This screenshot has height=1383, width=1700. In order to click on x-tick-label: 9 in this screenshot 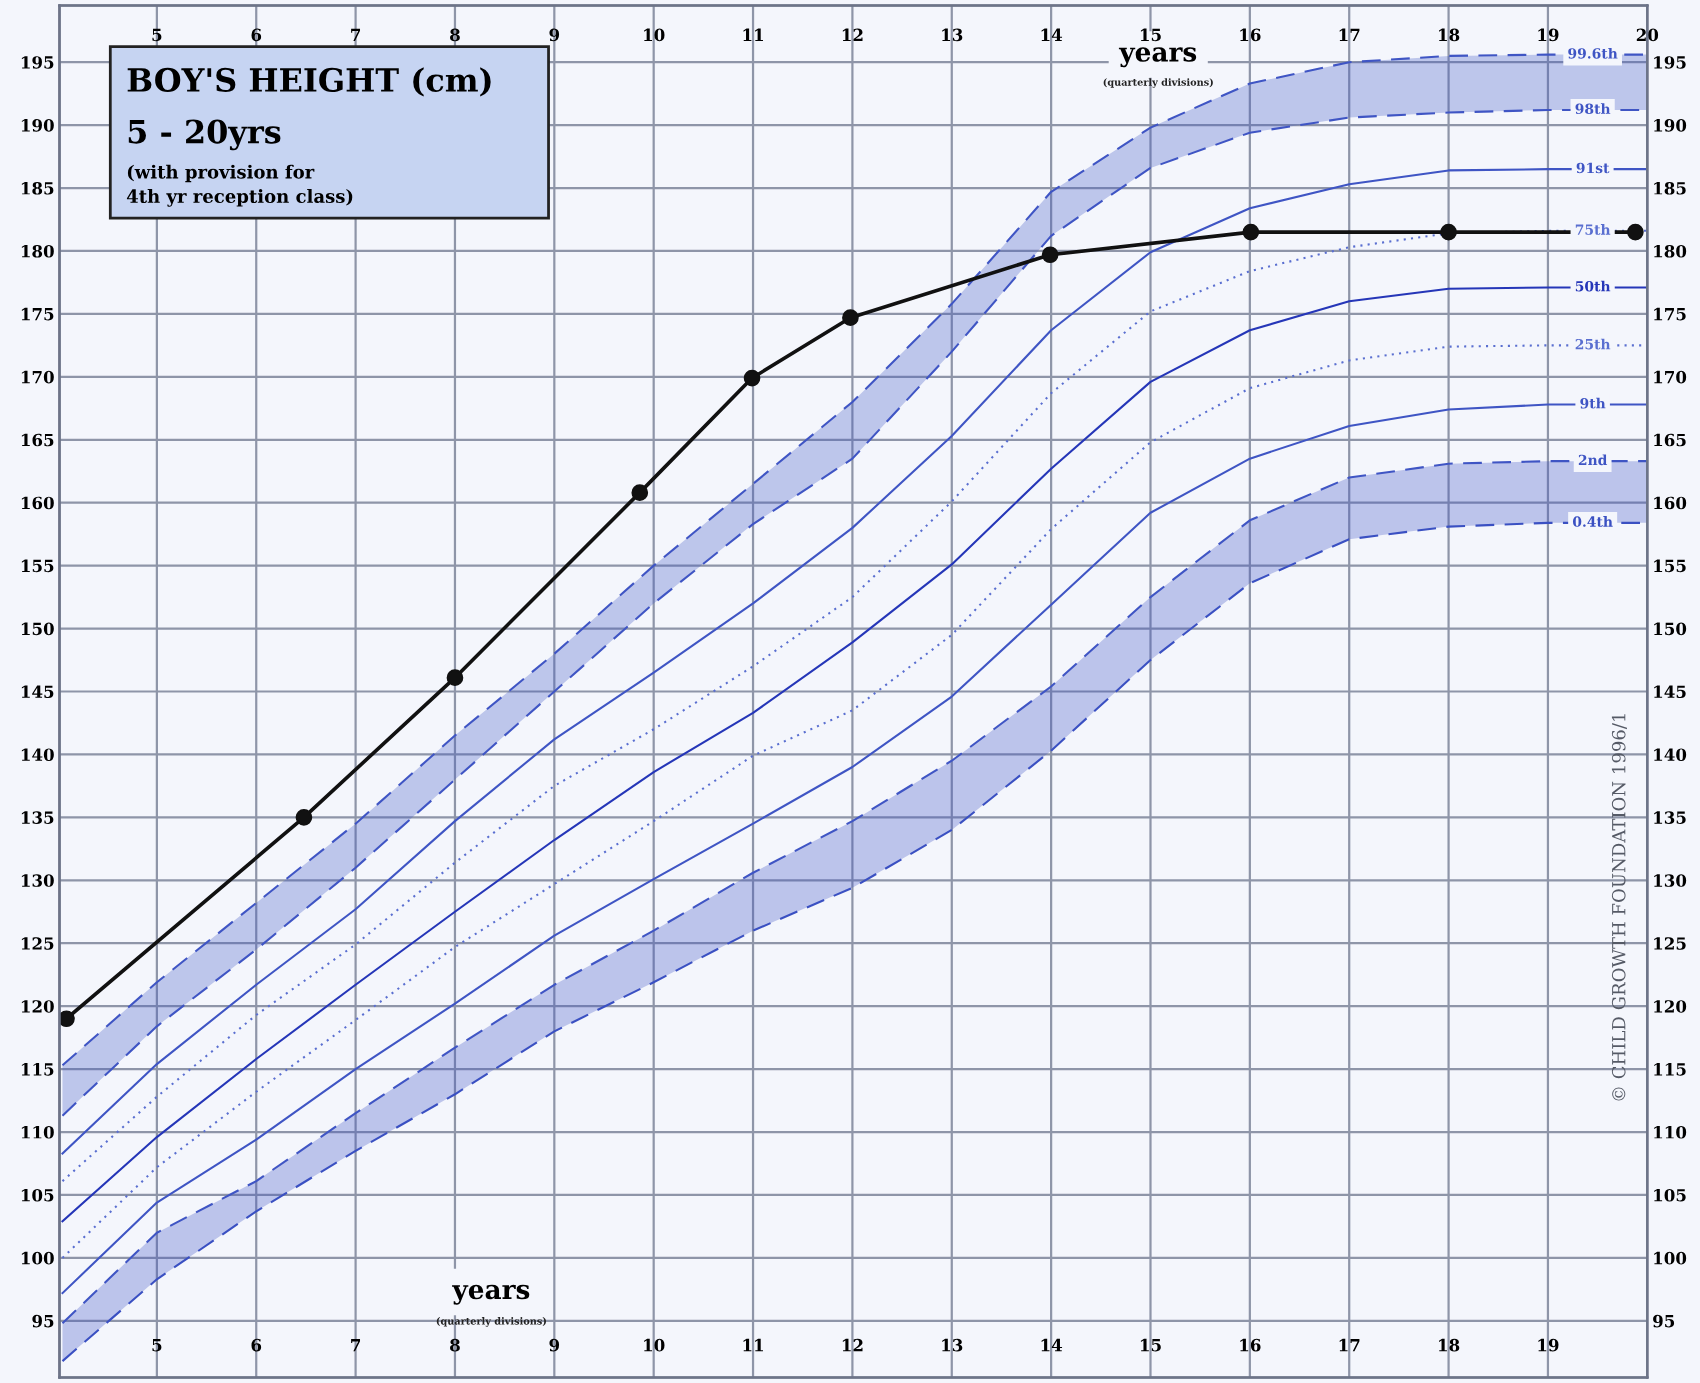, I will do `click(554, 1345)`.